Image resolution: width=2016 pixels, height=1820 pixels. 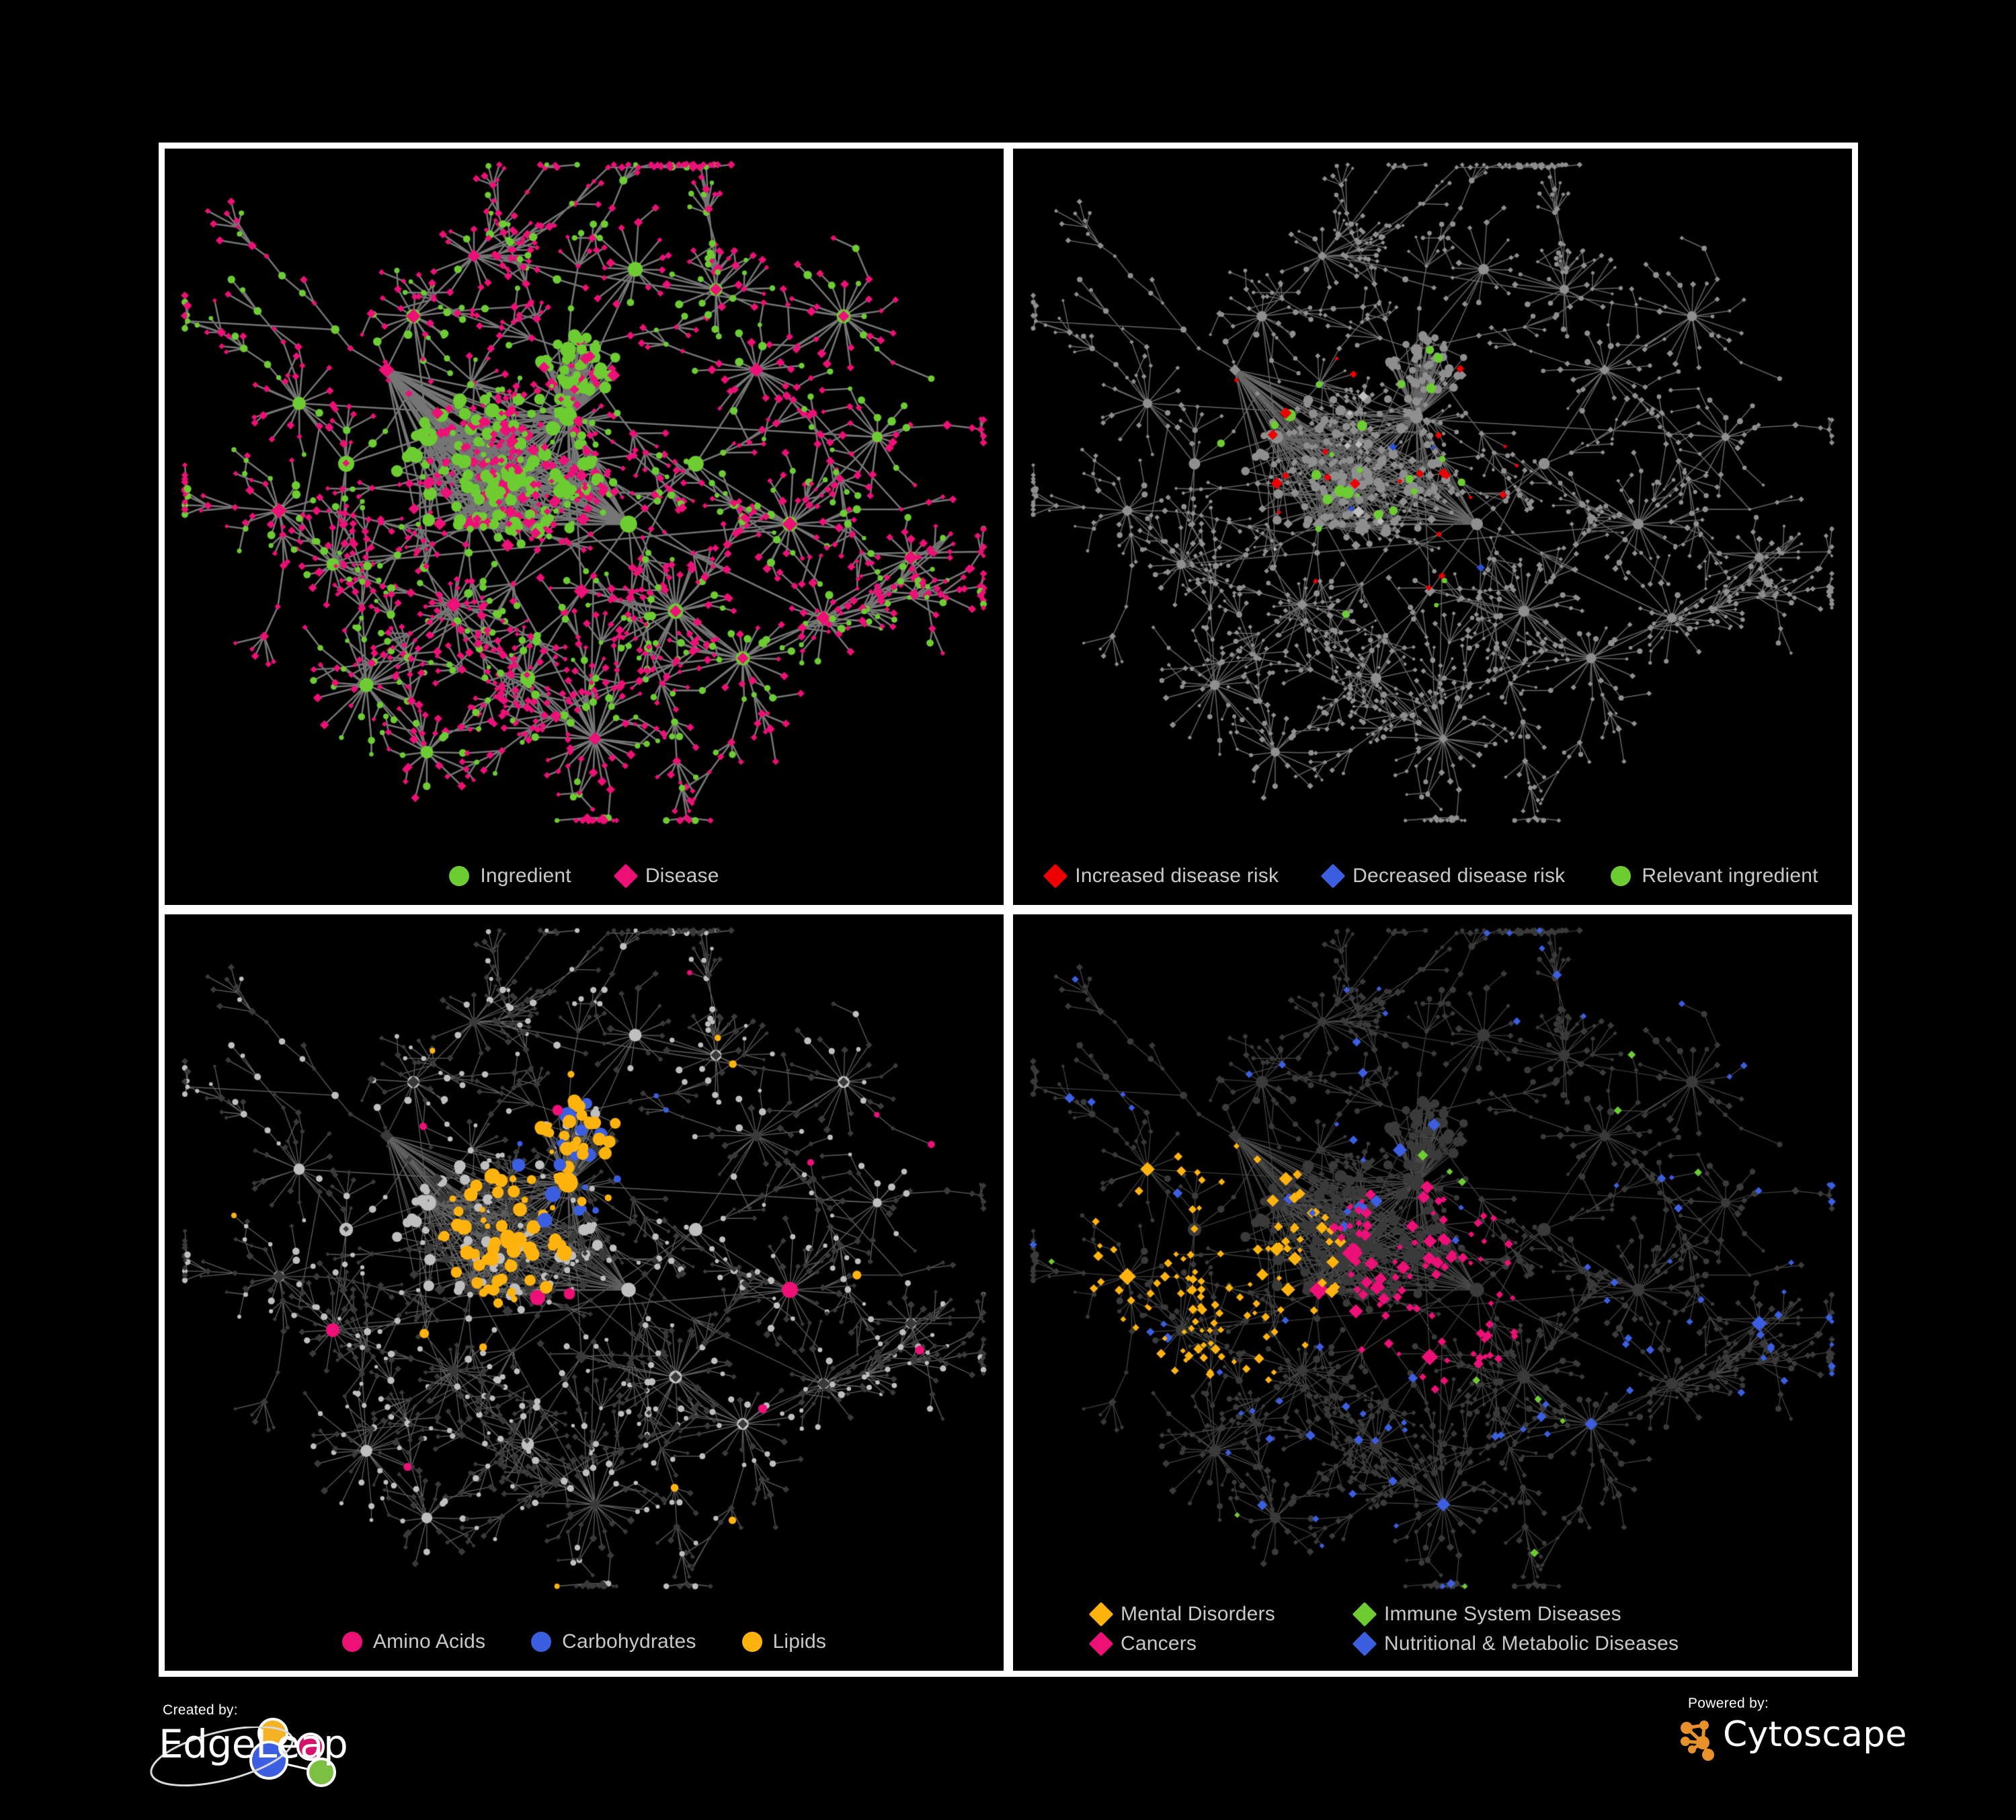 I want to click on increased-risk-diamond-icon, so click(x=1055, y=876).